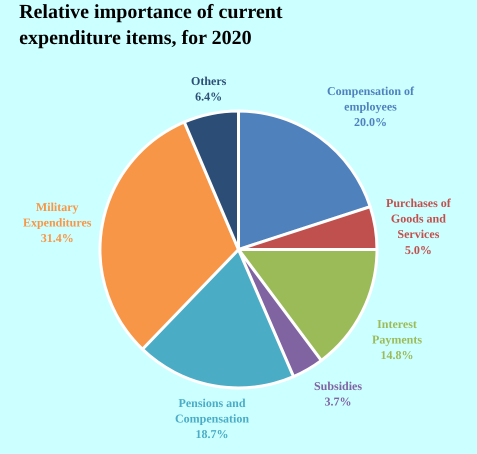 The height and width of the screenshot is (454, 477). Describe the element at coordinates (151, 25) in the screenshot. I see `chart-title: Relative importance of current expenditure items, for 2020` at that location.